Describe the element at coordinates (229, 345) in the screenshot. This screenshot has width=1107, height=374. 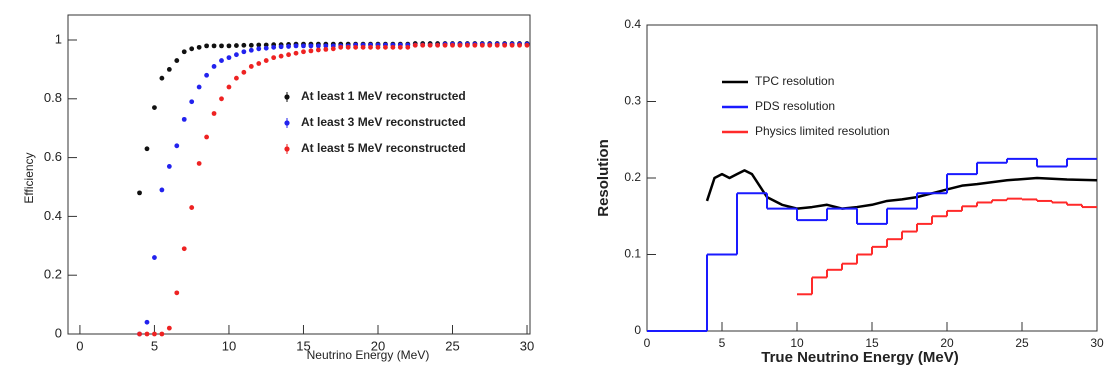
I see `x-tick-label: 10` at that location.